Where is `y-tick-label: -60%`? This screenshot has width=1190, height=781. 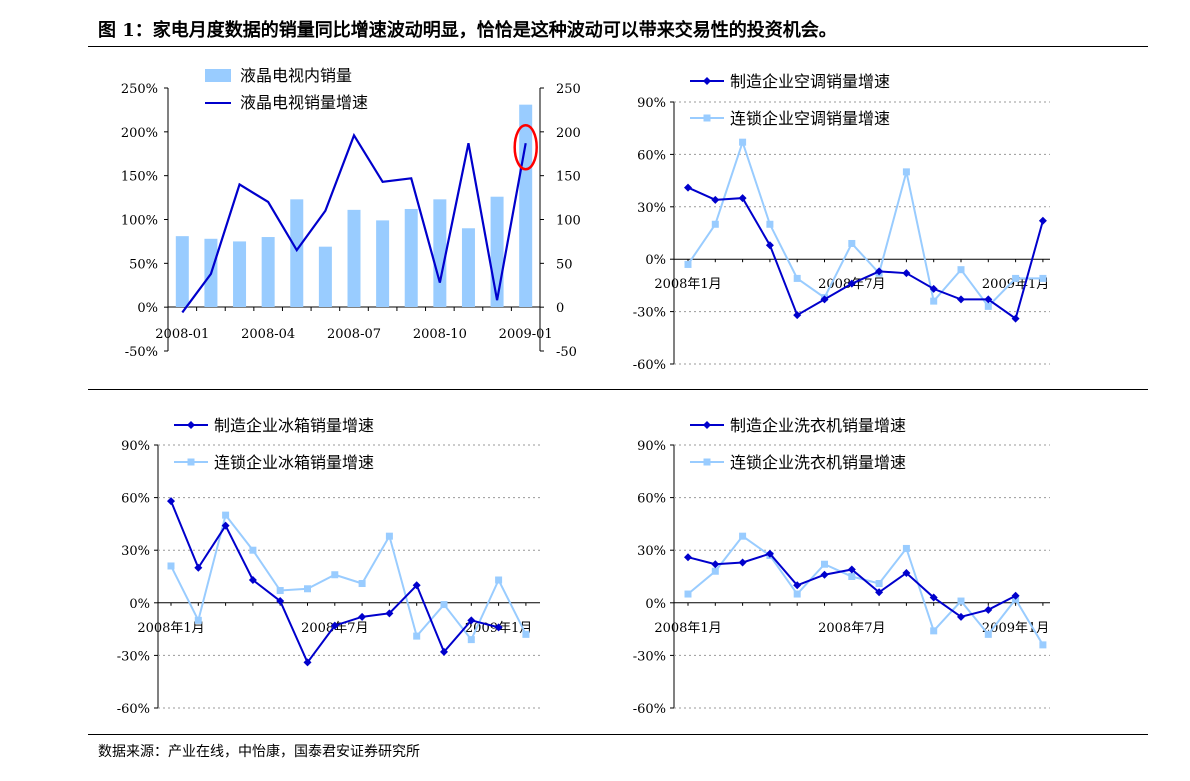 y-tick-label: -60% is located at coordinates (649, 709).